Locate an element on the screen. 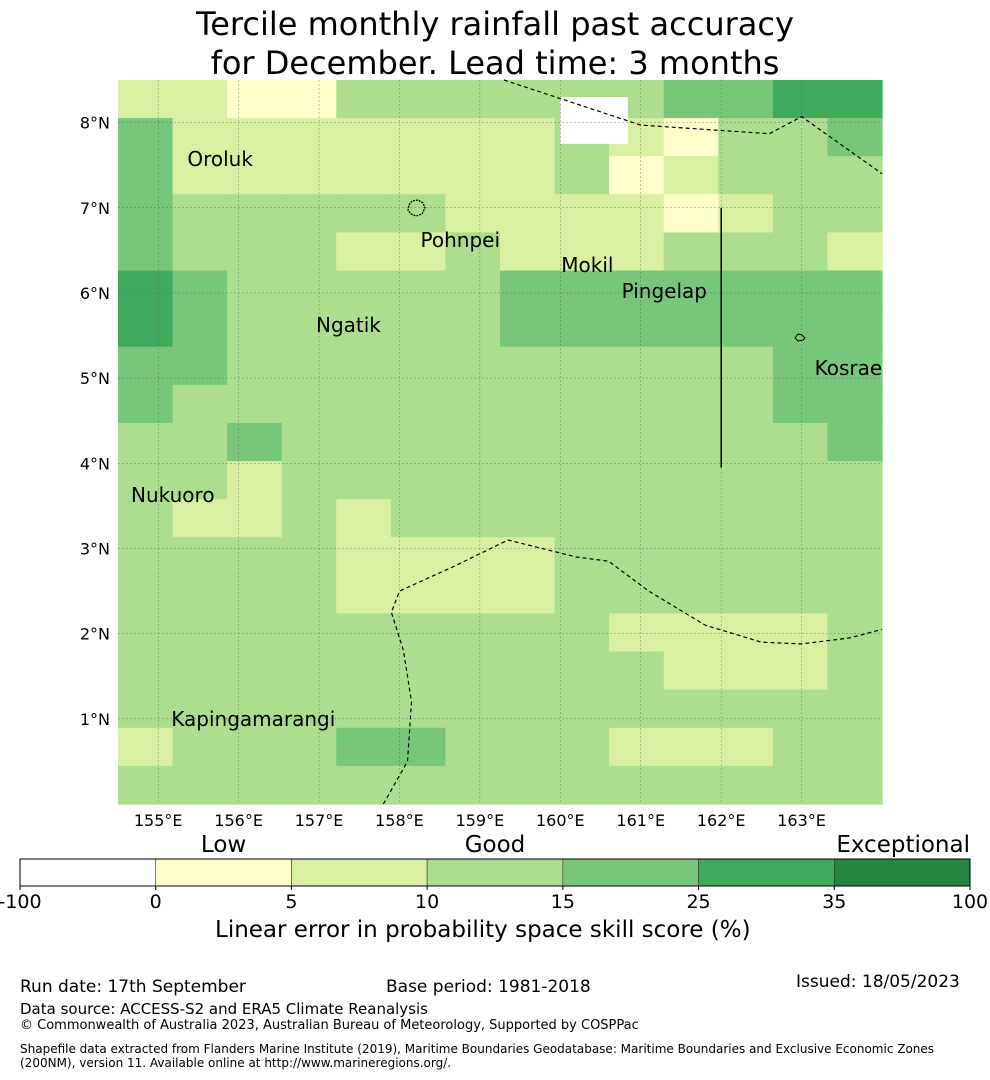  pohnpei-island is located at coordinates (416, 208).